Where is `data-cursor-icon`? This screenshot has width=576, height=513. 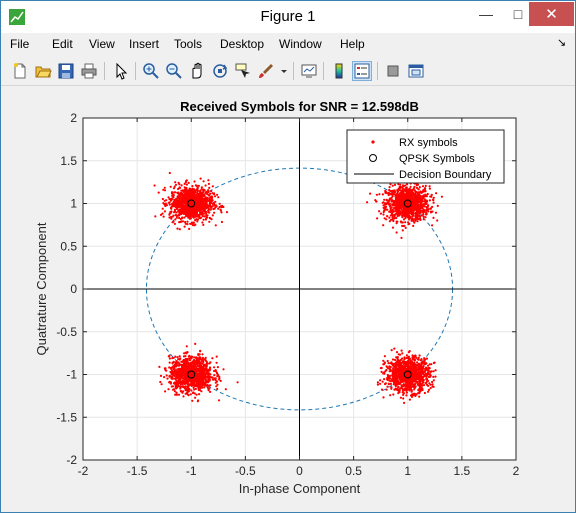 data-cursor-icon is located at coordinates (243, 71).